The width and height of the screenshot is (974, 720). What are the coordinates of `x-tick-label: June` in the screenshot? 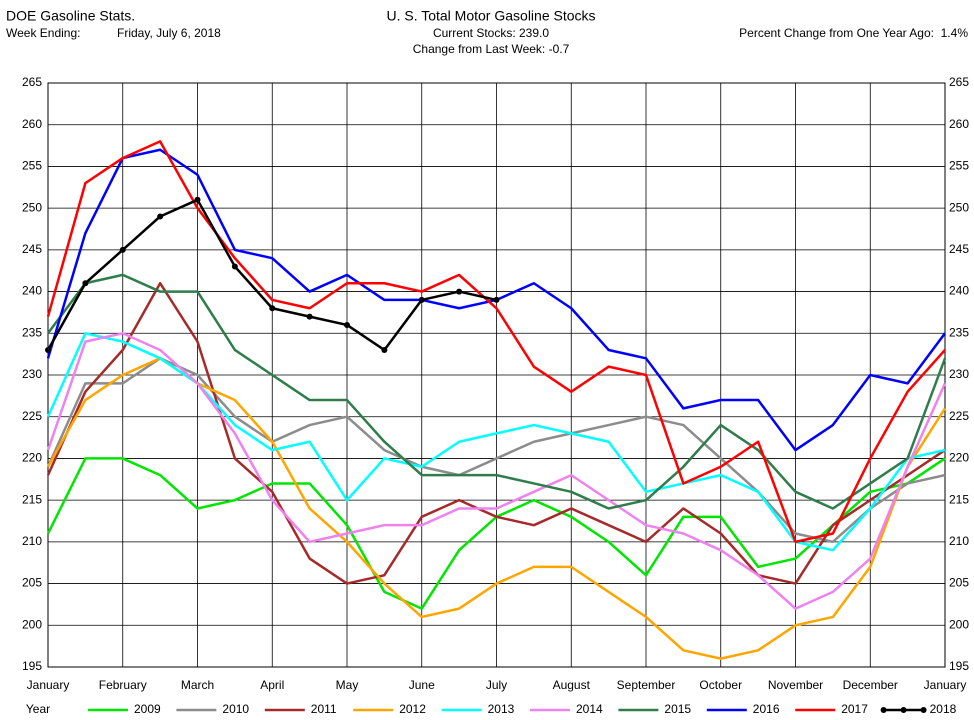 It's located at (422, 685).